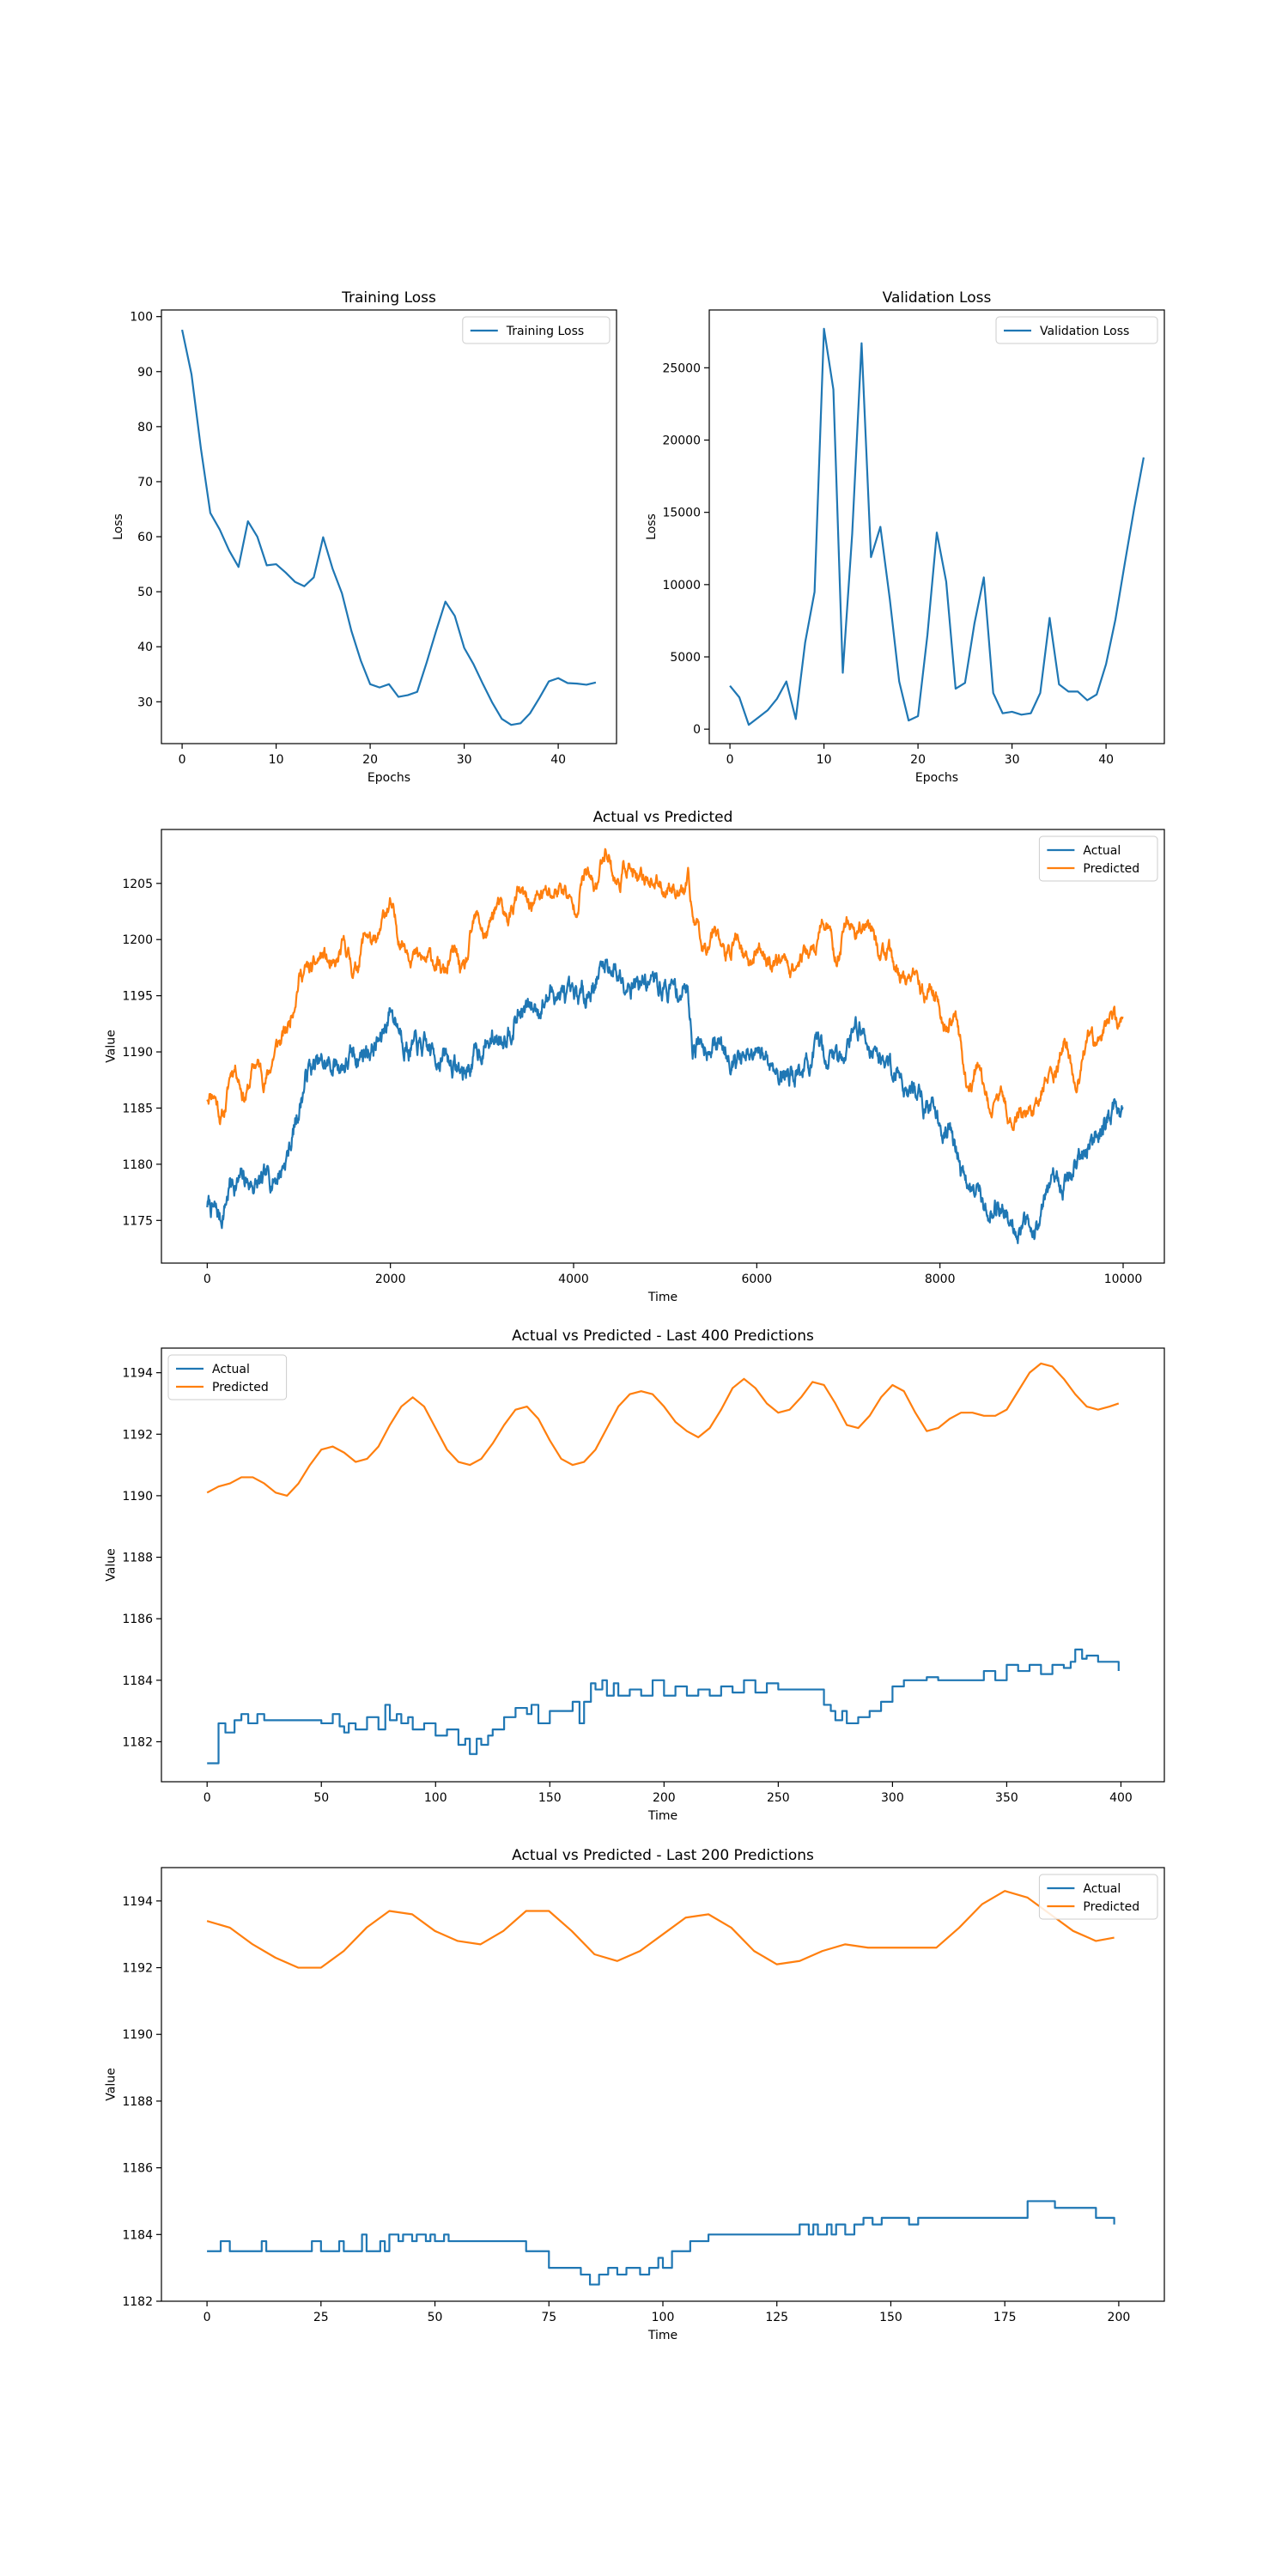 The image size is (1288, 2576). What do you see at coordinates (548, 2317) in the screenshot?
I see `x-tick-label: 75` at bounding box center [548, 2317].